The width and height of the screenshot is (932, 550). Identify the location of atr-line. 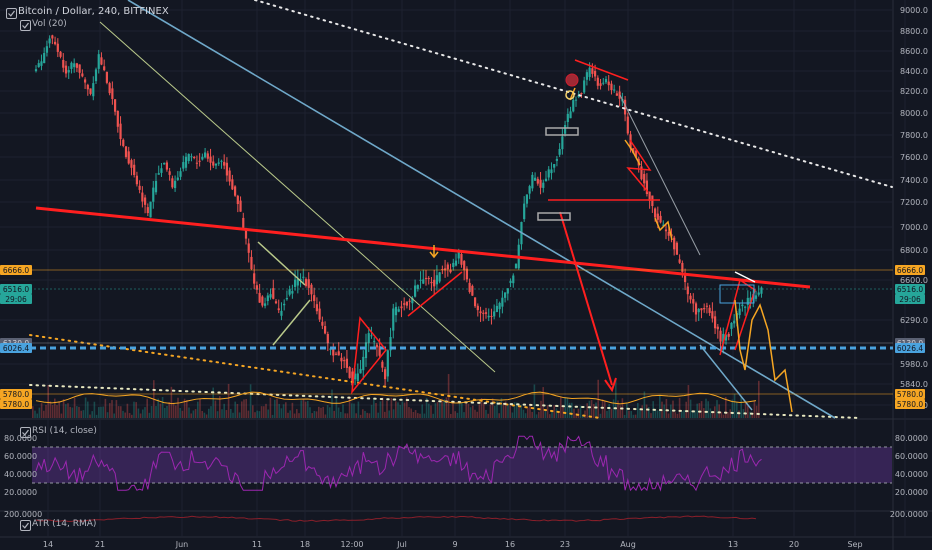
(396, 518).